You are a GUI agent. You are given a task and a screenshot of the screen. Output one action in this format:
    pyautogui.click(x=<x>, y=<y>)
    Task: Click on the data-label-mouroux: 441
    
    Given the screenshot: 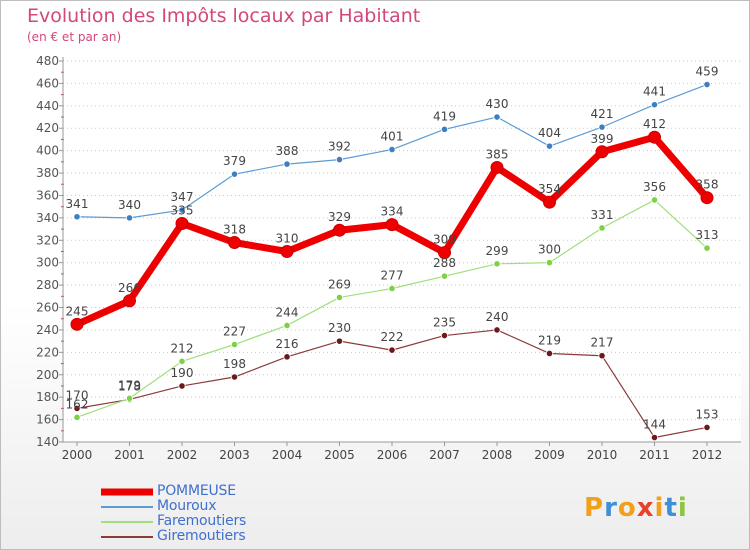 What is the action you would take?
    pyautogui.click(x=654, y=92)
    